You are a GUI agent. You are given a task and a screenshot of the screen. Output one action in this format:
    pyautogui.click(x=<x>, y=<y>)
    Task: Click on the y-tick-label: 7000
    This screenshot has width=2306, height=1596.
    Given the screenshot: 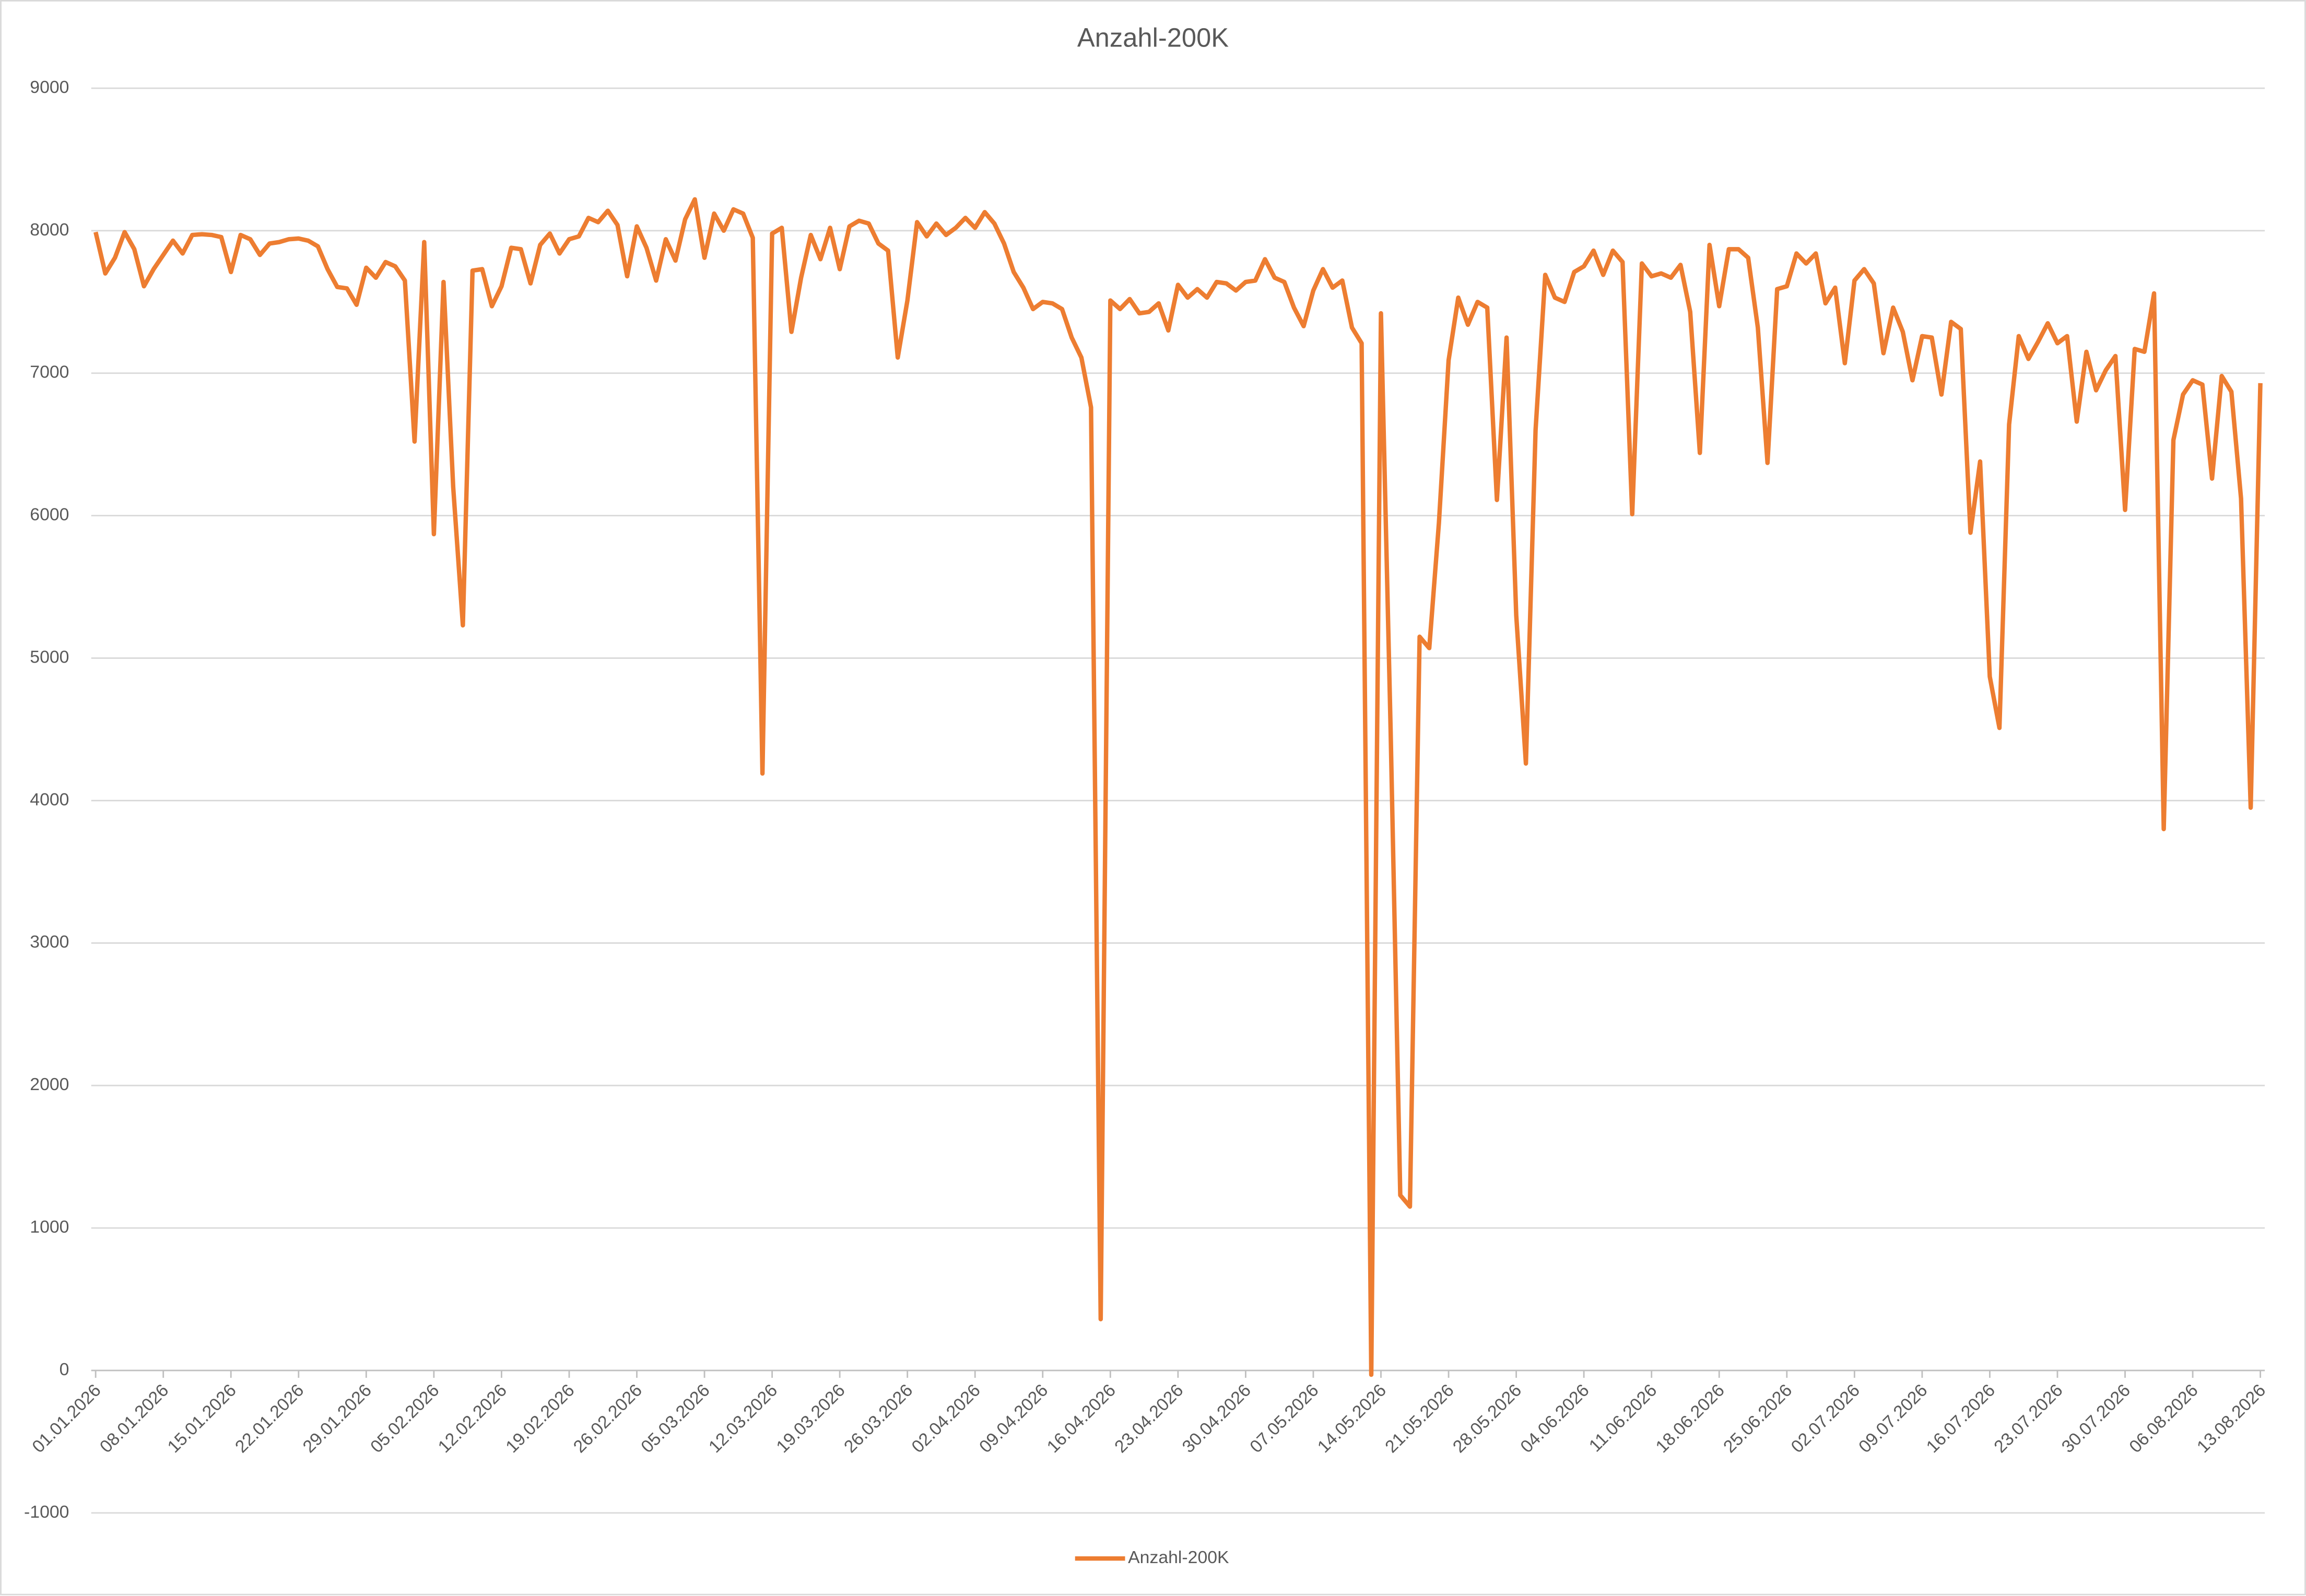 What is the action you would take?
    pyautogui.click(x=49, y=372)
    